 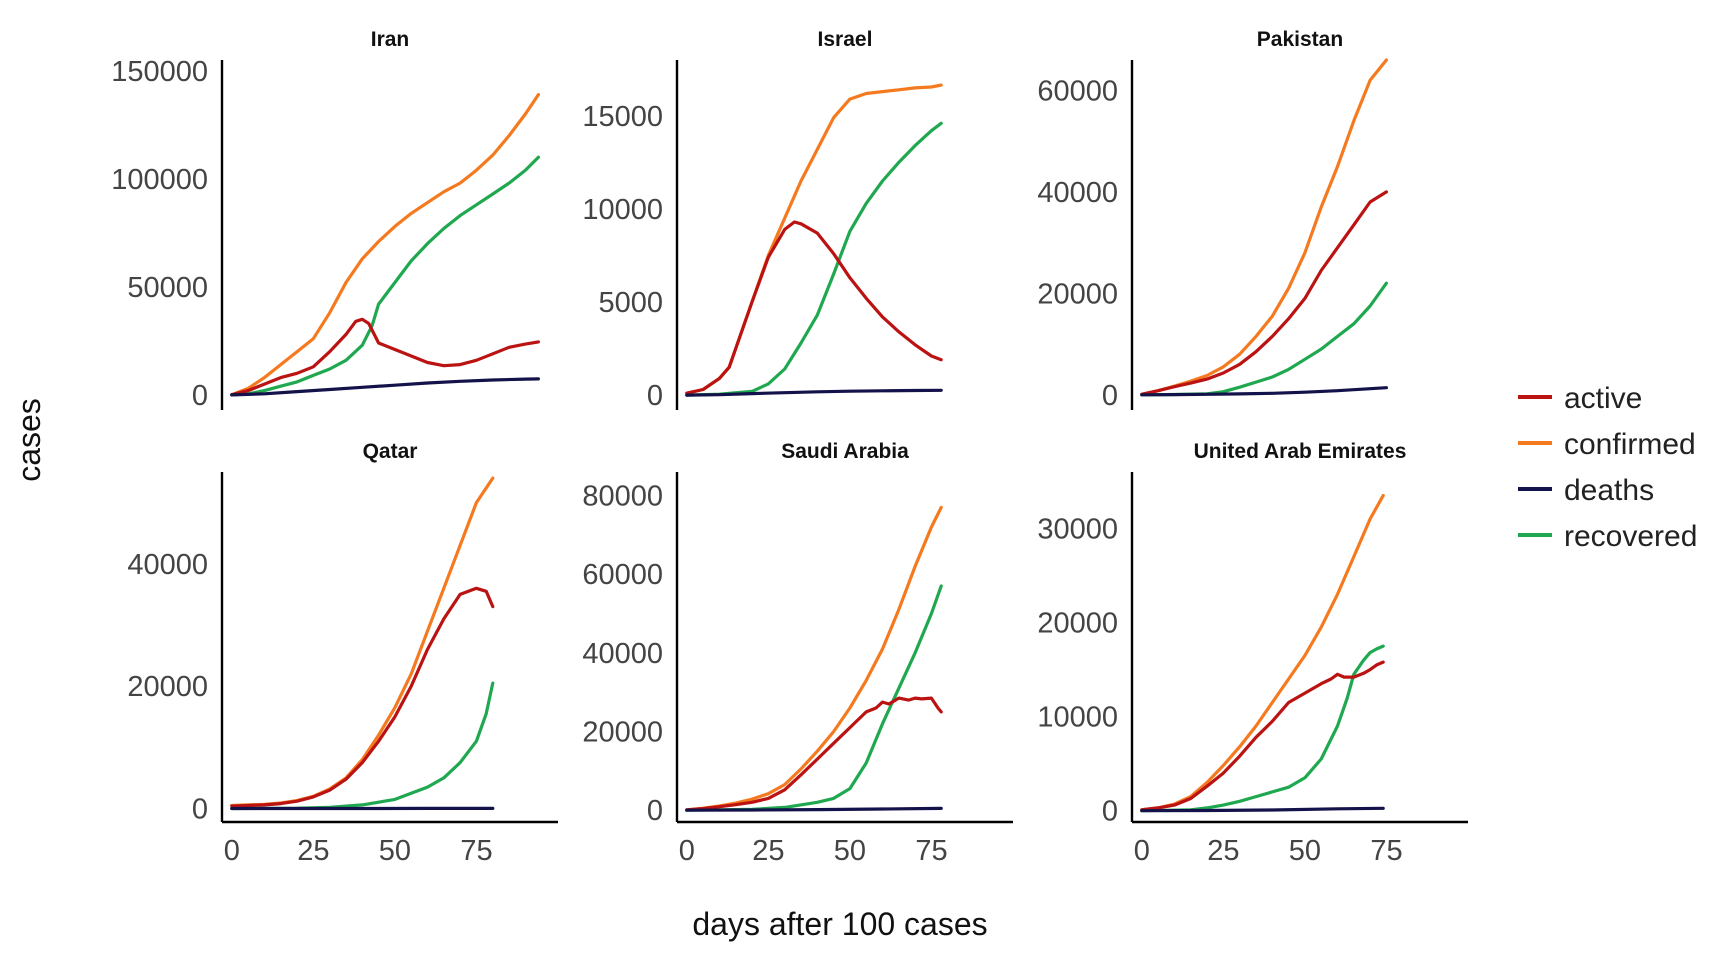 What do you see at coordinates (362, 746) in the screenshot?
I see `series-line-recovered-qatar` at bounding box center [362, 746].